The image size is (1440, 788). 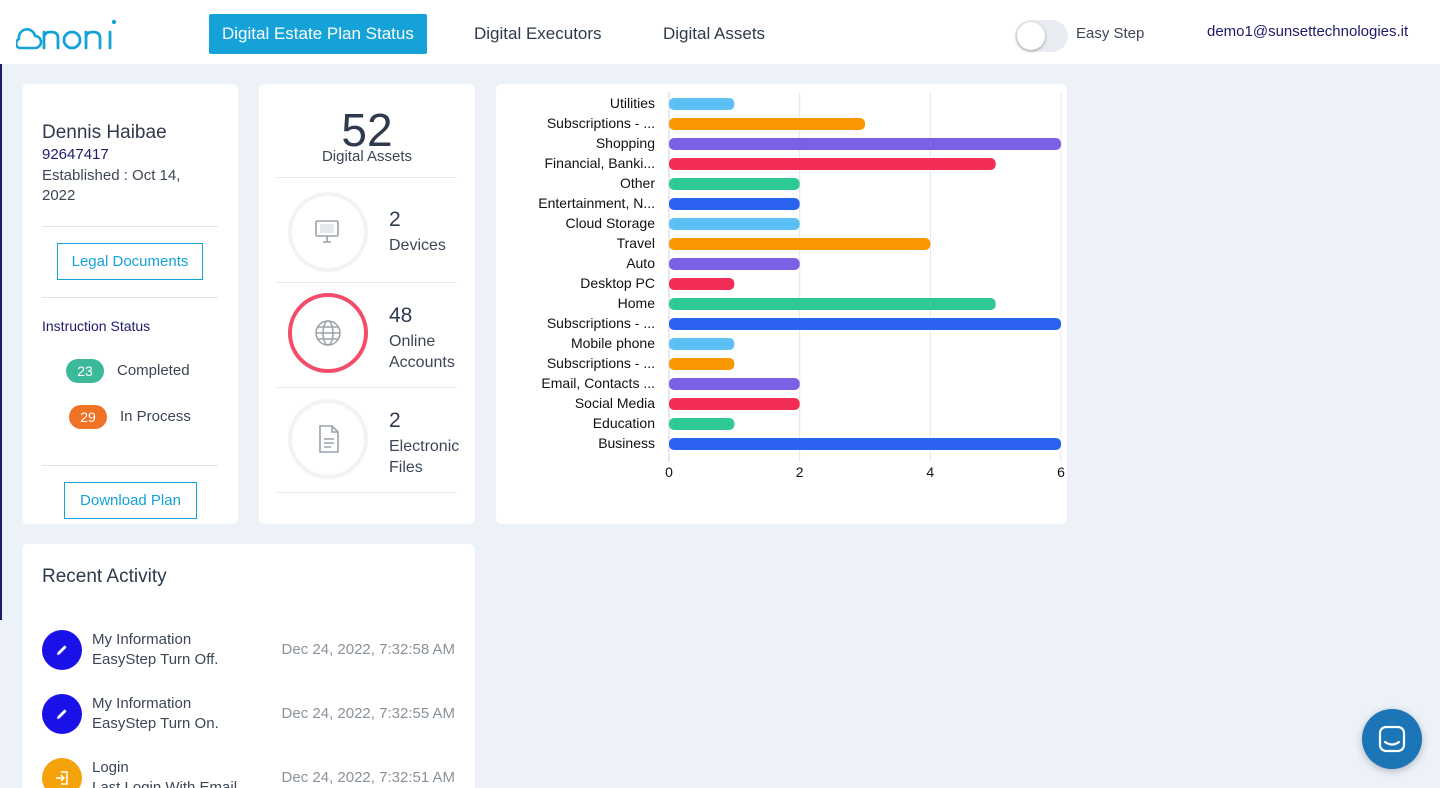 What do you see at coordinates (632, 103) in the screenshot?
I see `y-category-label: Utilities` at bounding box center [632, 103].